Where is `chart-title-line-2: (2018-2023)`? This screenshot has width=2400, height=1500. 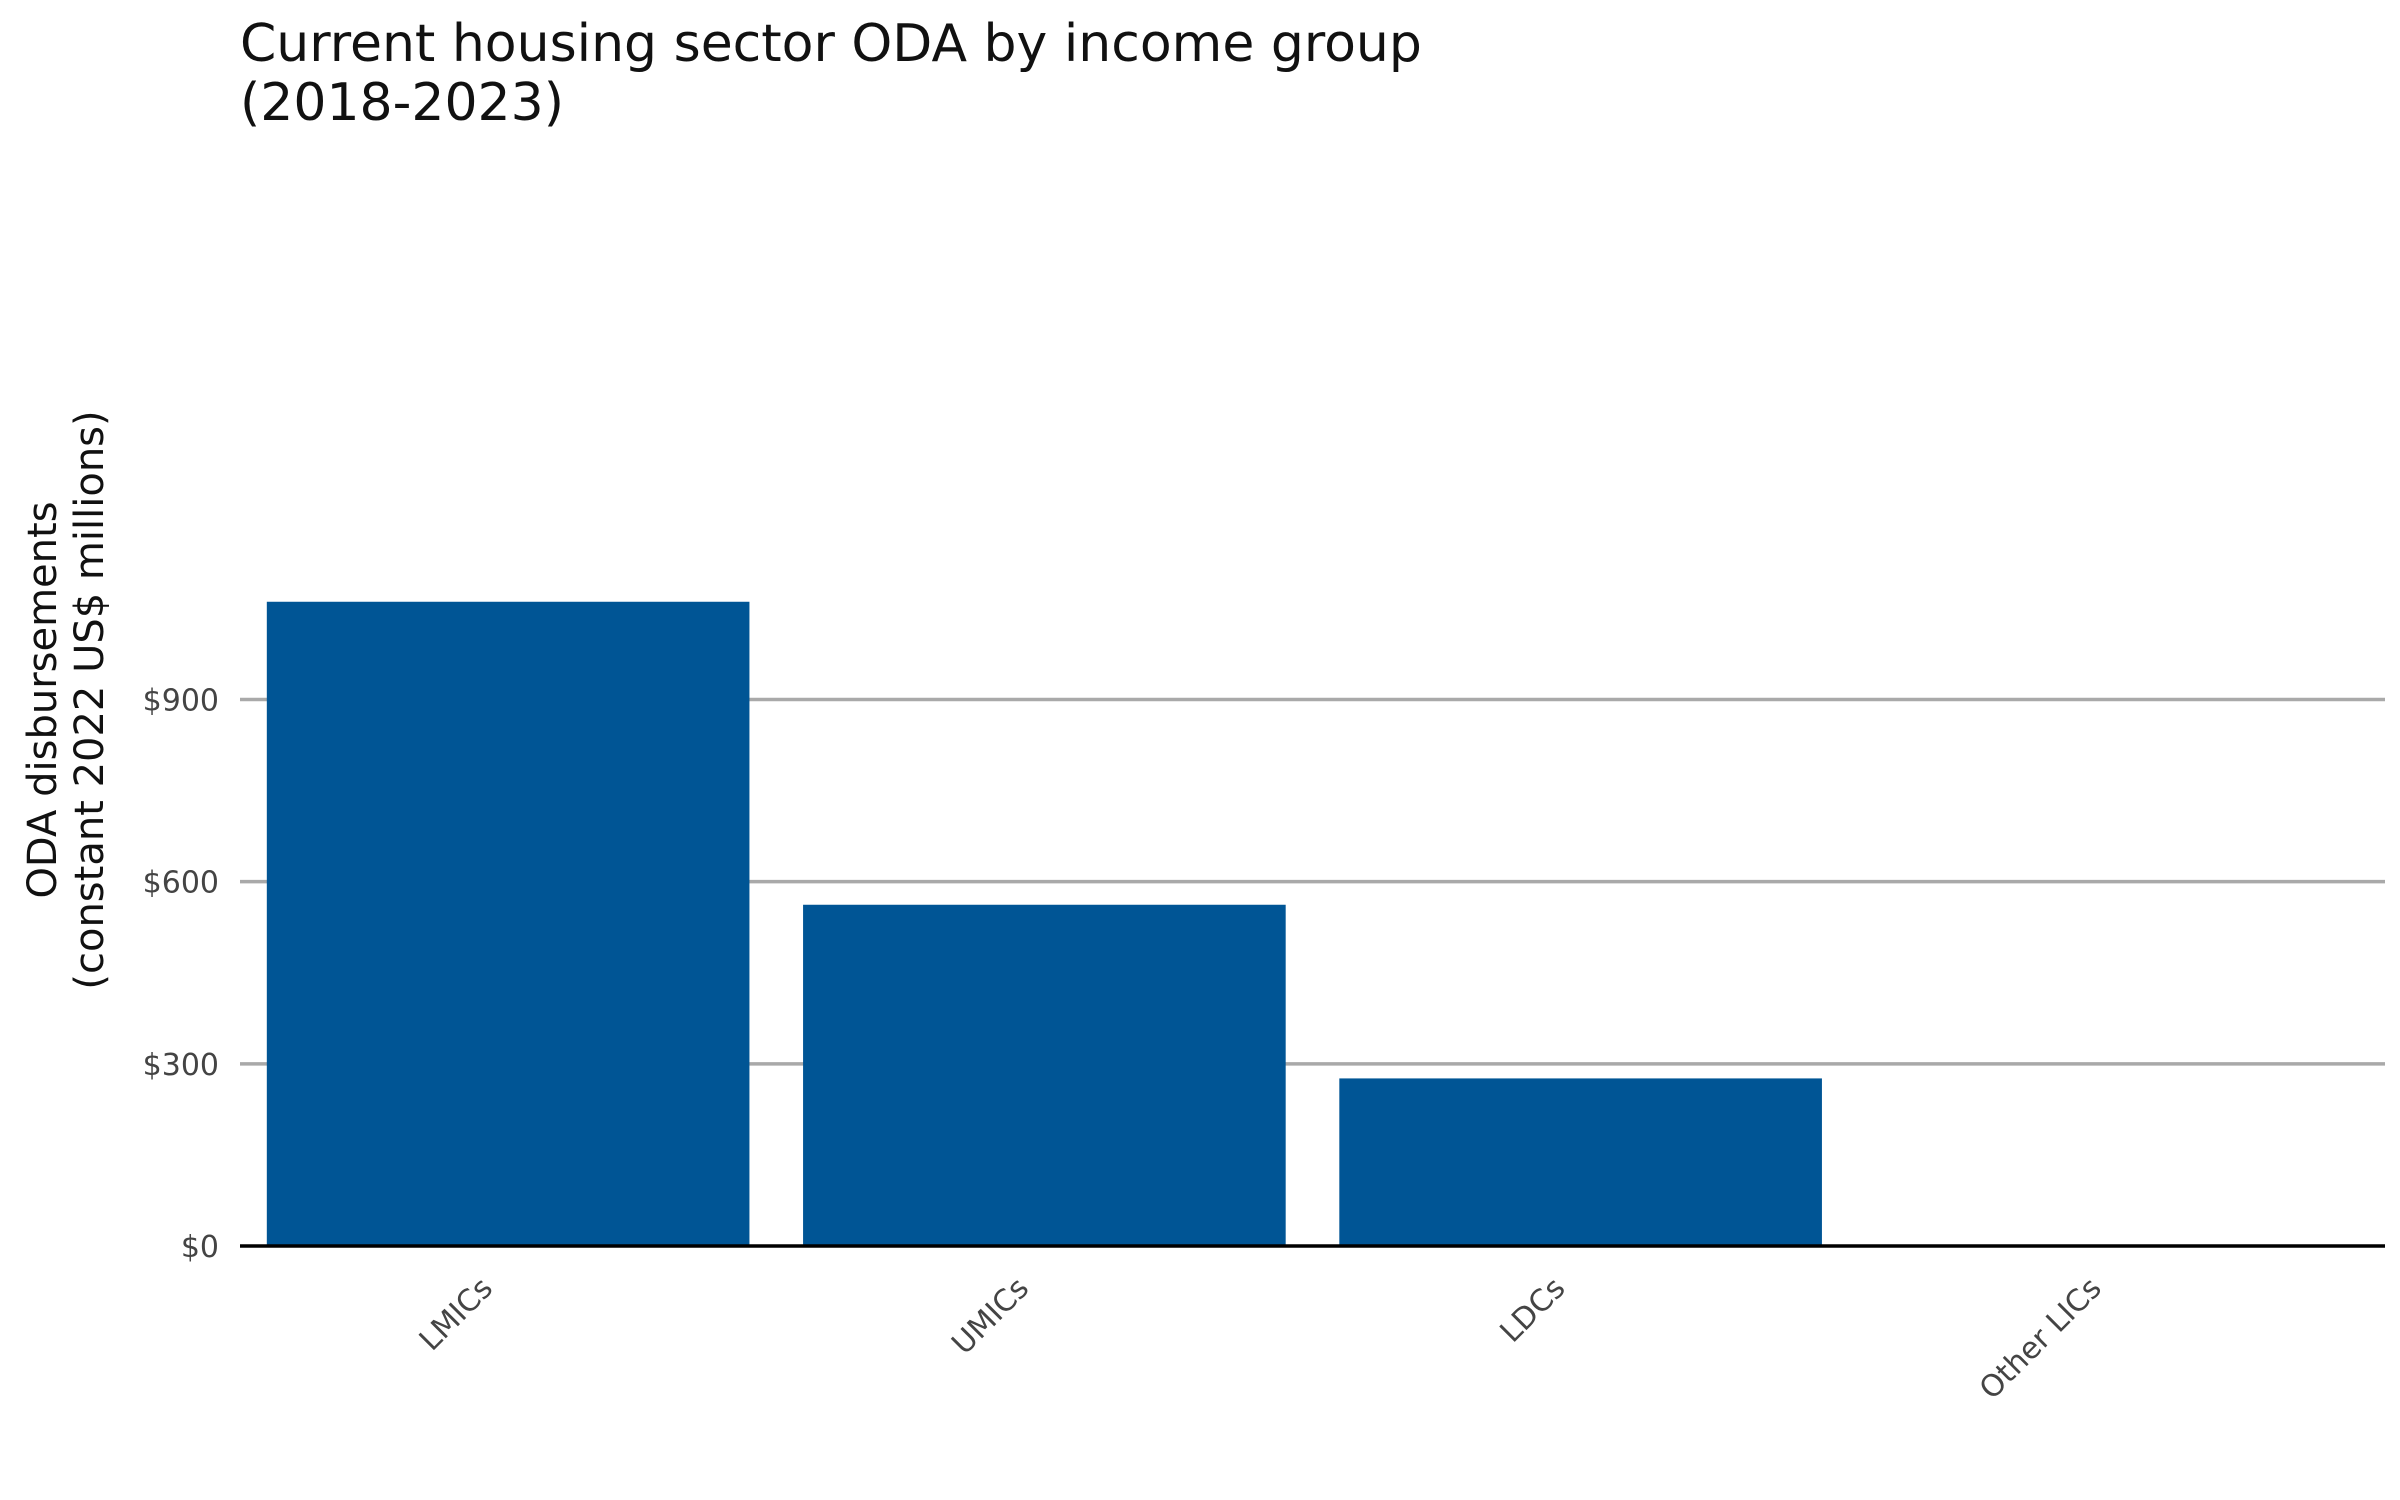 chart-title-line-2: (2018-2023) is located at coordinates (402, 103).